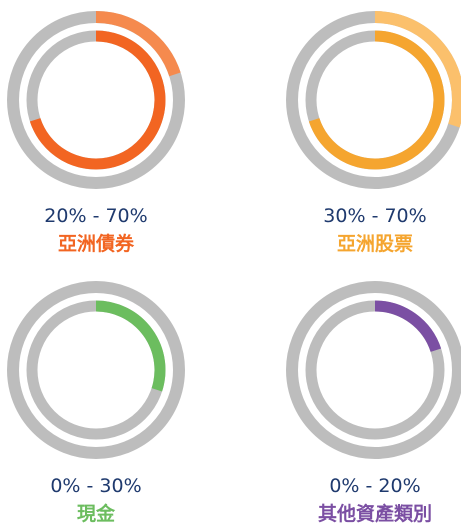 This screenshot has width=461, height=526. Describe the element at coordinates (375, 244) in the screenshot. I see `asset-name: 亞洲股票` at that location.